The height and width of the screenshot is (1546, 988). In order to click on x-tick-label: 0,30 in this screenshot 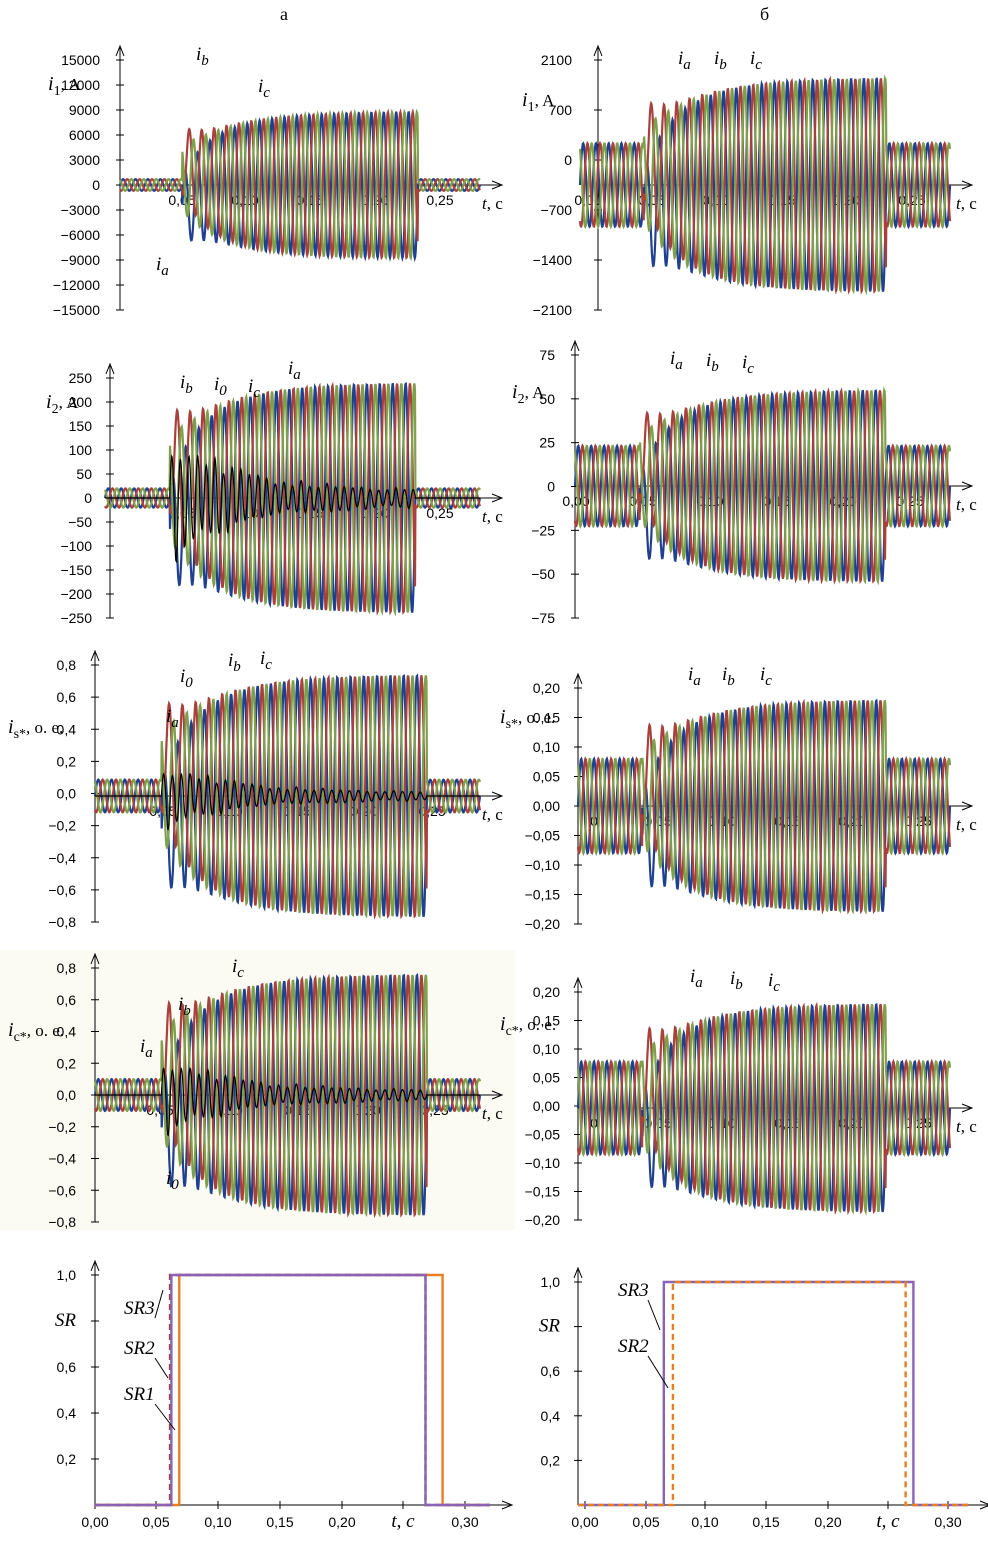, I will do `click(947, 1522)`.